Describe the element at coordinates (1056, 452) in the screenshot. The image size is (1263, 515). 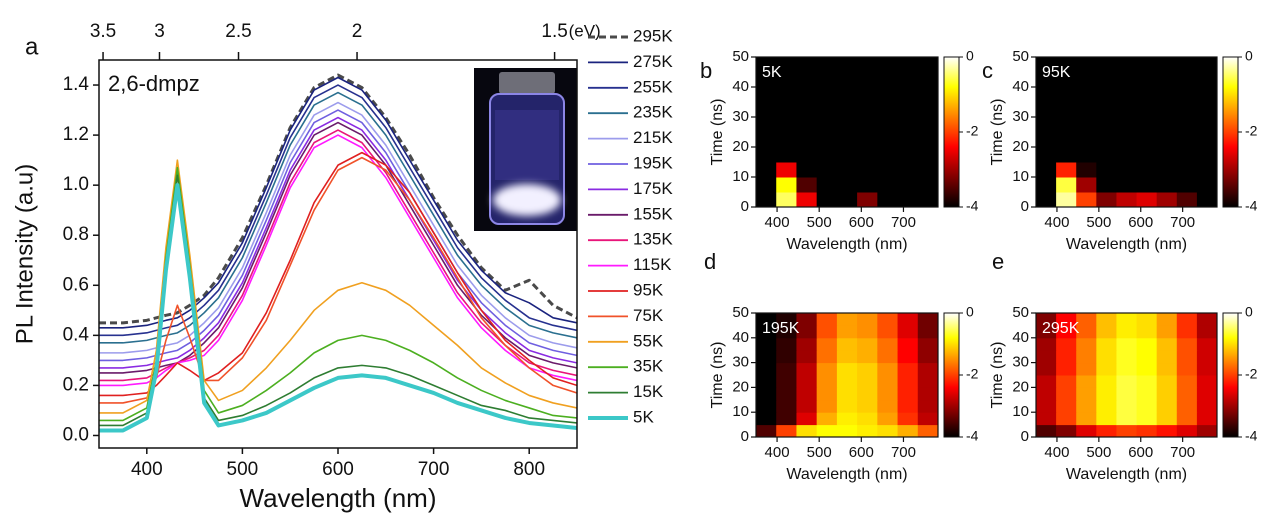
I see `x-tick-label: 400` at that location.